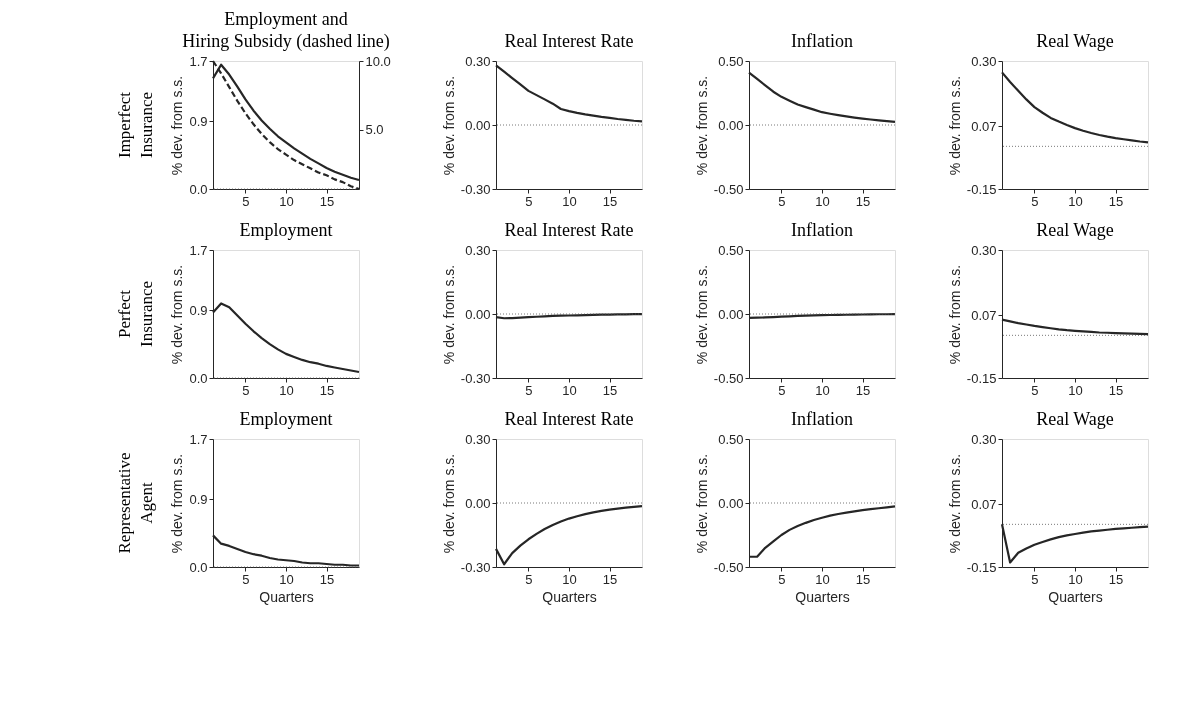 Image resolution: width=1192 pixels, height=724 pixels. I want to click on text: Representative Agent, so click(135, 503).